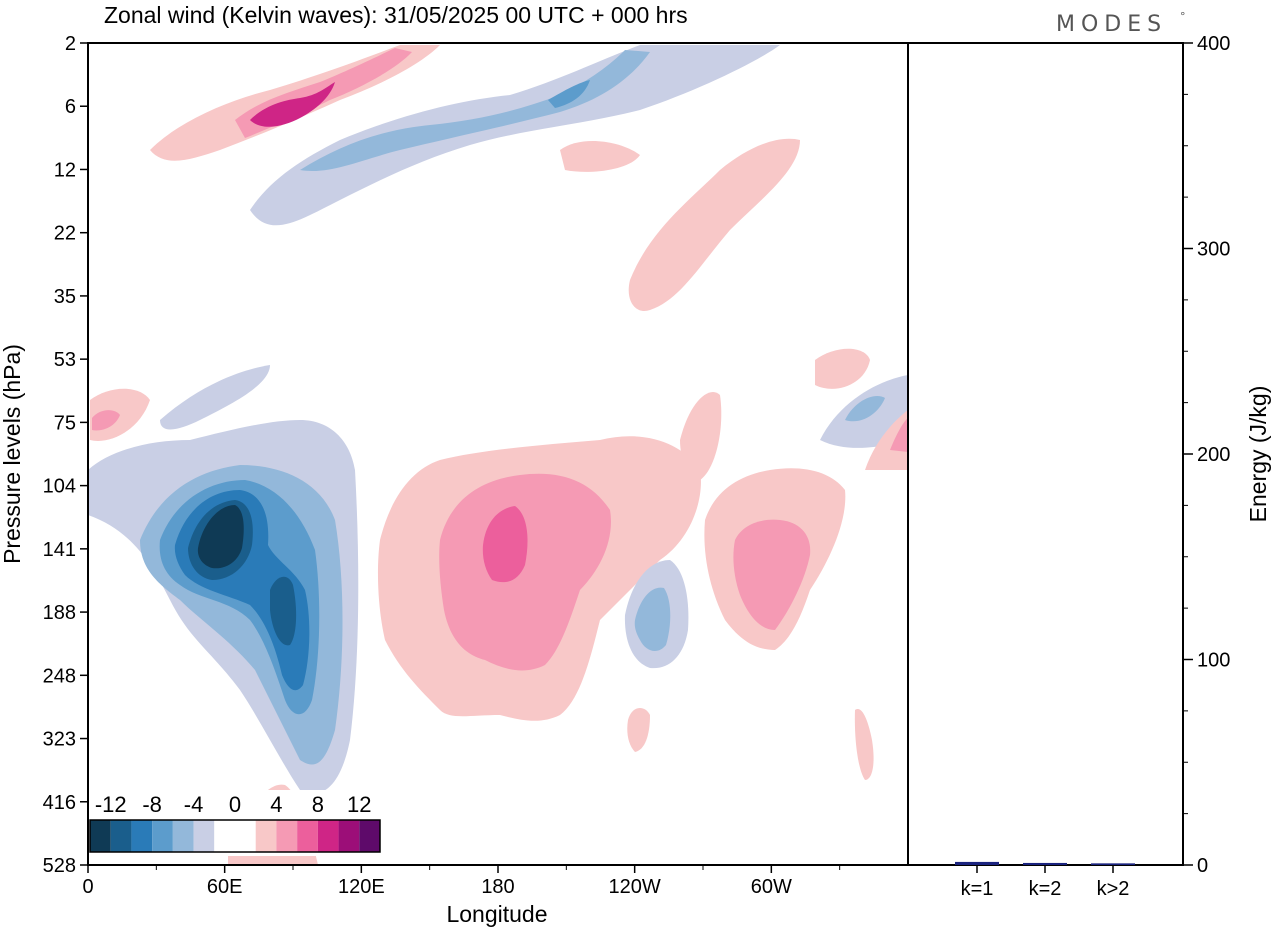 This screenshot has width=1280, height=930. What do you see at coordinates (106, 420) in the screenshot?
I see `contour-pos-left-75-core` at bounding box center [106, 420].